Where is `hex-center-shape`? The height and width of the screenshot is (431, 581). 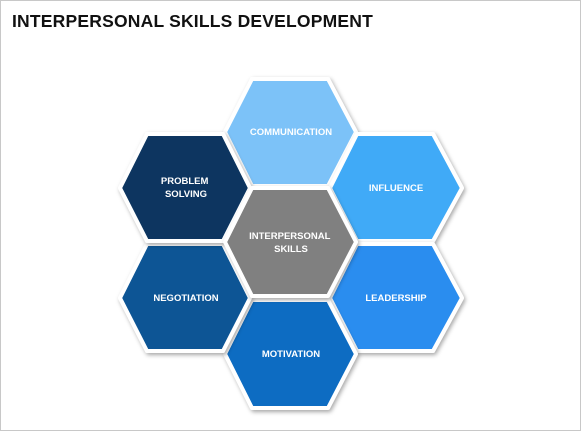 hex-center-shape is located at coordinates (290, 242).